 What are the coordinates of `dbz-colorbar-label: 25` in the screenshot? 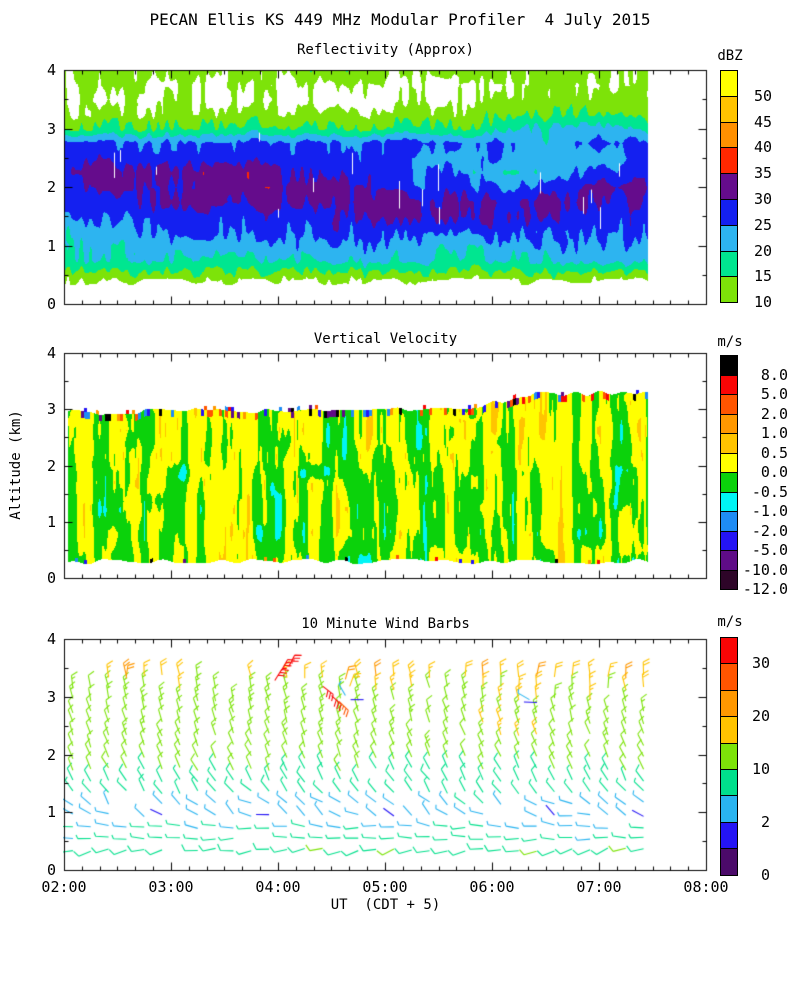 It's located at (762, 225).